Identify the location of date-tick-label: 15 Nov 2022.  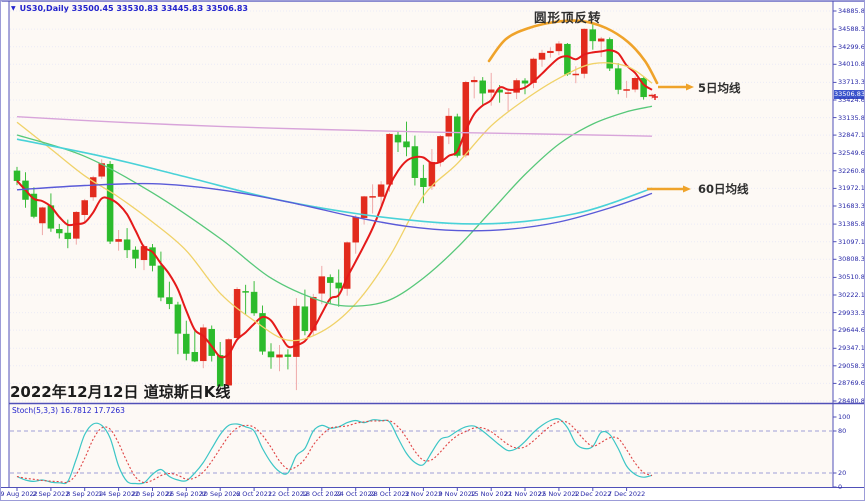
(491, 494).